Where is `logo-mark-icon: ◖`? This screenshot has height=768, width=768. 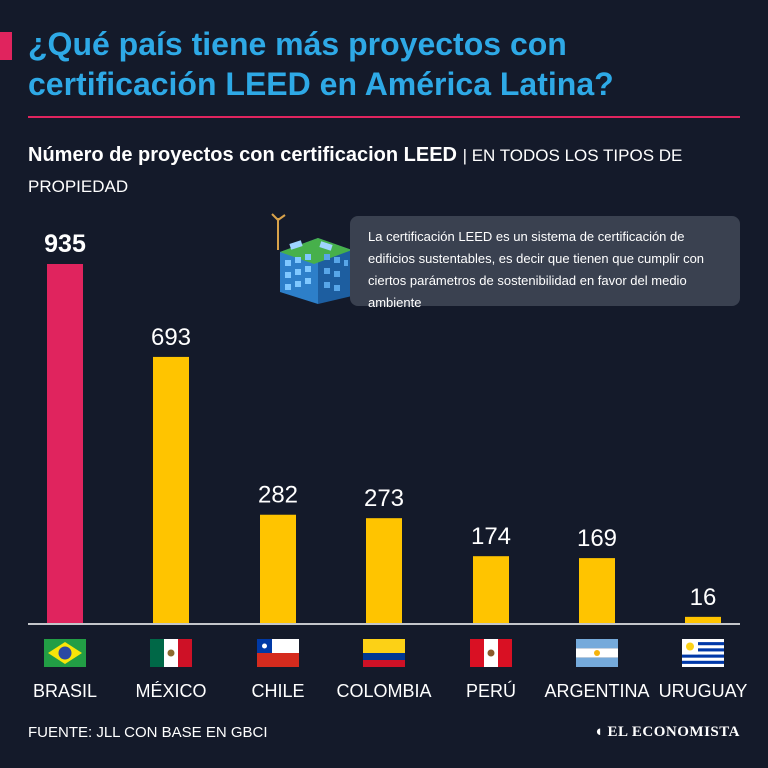 logo-mark-icon: ◖ is located at coordinates (598, 732).